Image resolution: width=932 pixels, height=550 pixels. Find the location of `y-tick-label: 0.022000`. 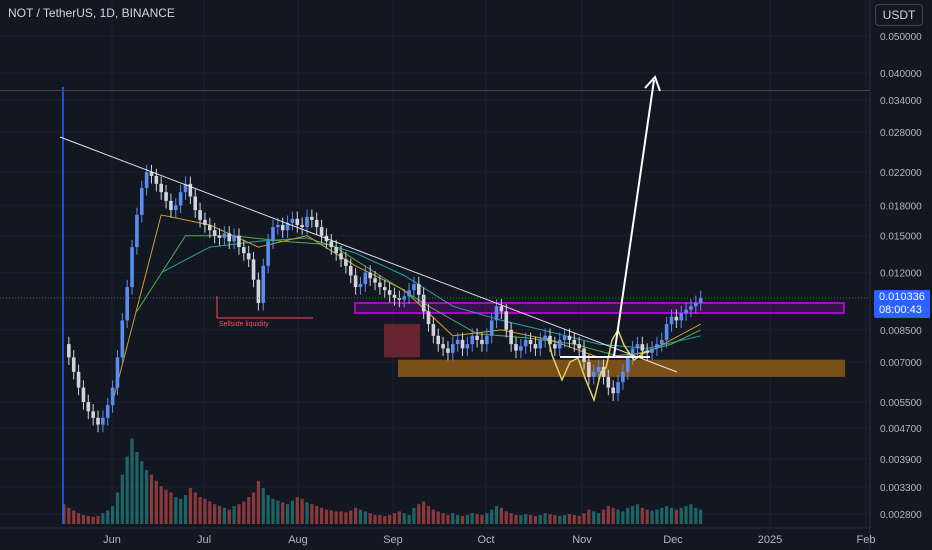

y-tick-label: 0.022000 is located at coordinates (901, 173).